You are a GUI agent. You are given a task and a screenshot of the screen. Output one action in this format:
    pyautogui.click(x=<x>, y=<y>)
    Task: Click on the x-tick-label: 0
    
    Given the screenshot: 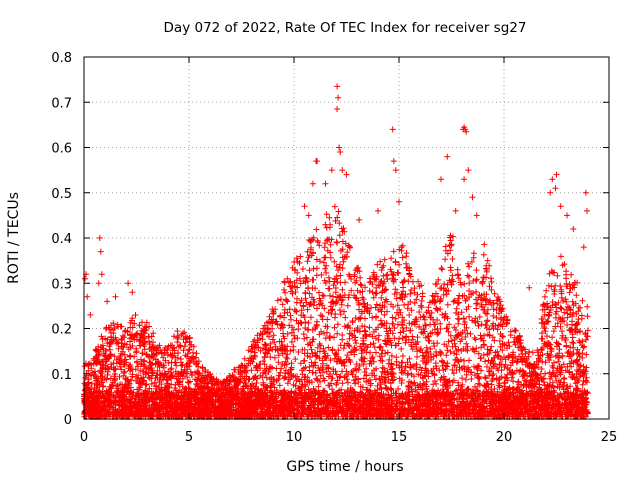 What is the action you would take?
    pyautogui.click(x=84, y=437)
    